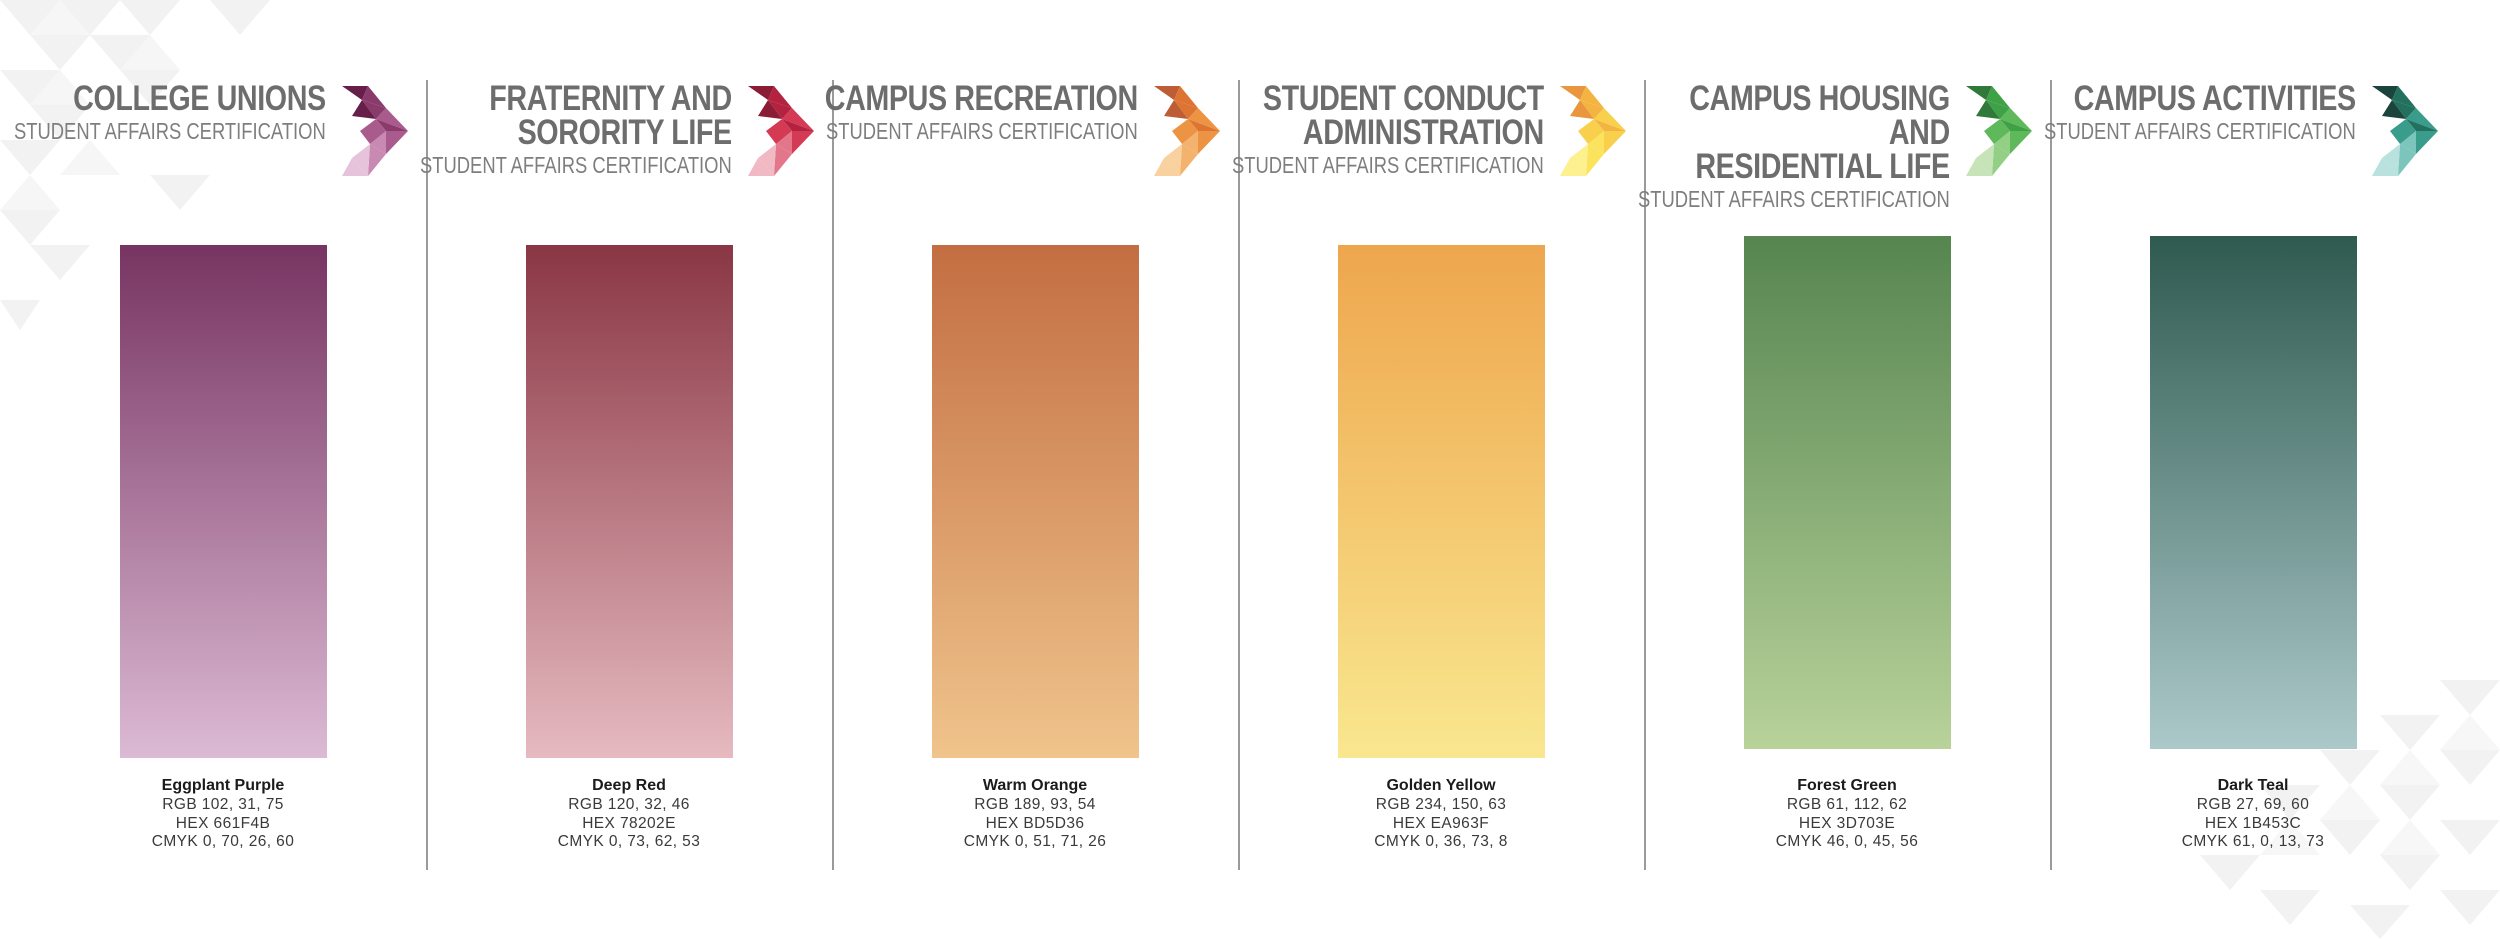  Describe the element at coordinates (1441, 823) in the screenshot. I see `hex-value: HEX EA963F` at that location.